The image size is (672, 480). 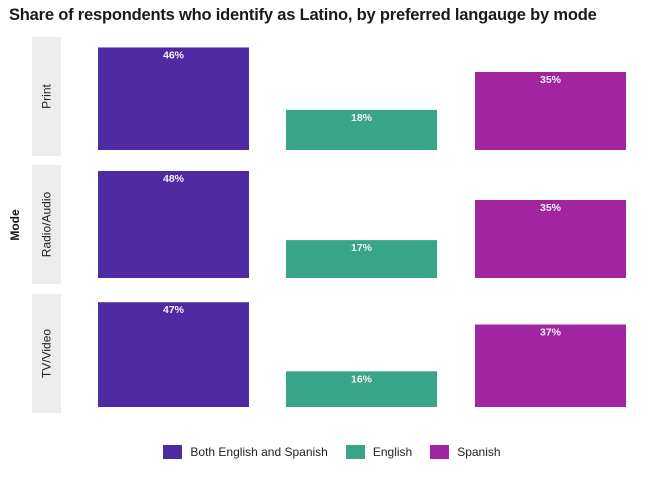 What do you see at coordinates (361, 389) in the screenshot?
I see `bar-tv-video-english` at bounding box center [361, 389].